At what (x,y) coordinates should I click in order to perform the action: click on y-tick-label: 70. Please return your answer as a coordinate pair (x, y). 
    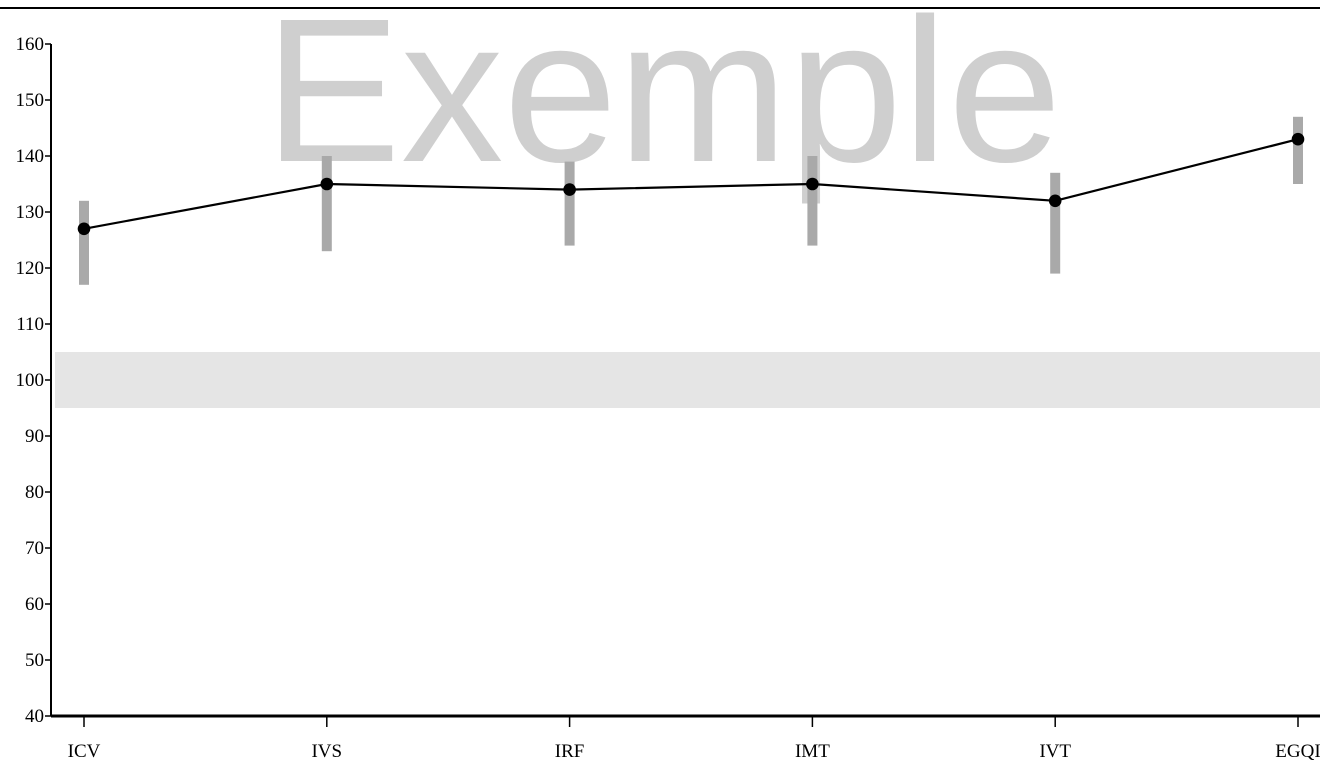
    Looking at the image, I should click on (34, 548).